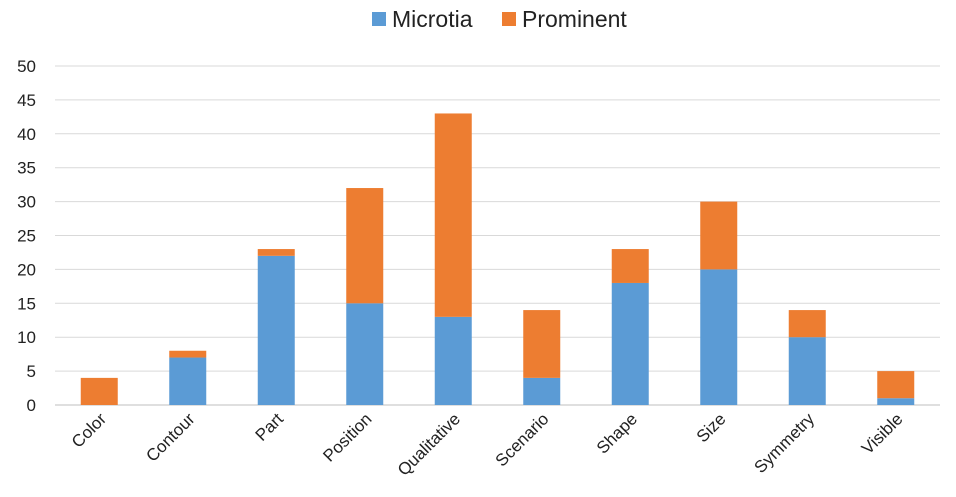  I want to click on y-tick-label: 50, so click(26, 66).